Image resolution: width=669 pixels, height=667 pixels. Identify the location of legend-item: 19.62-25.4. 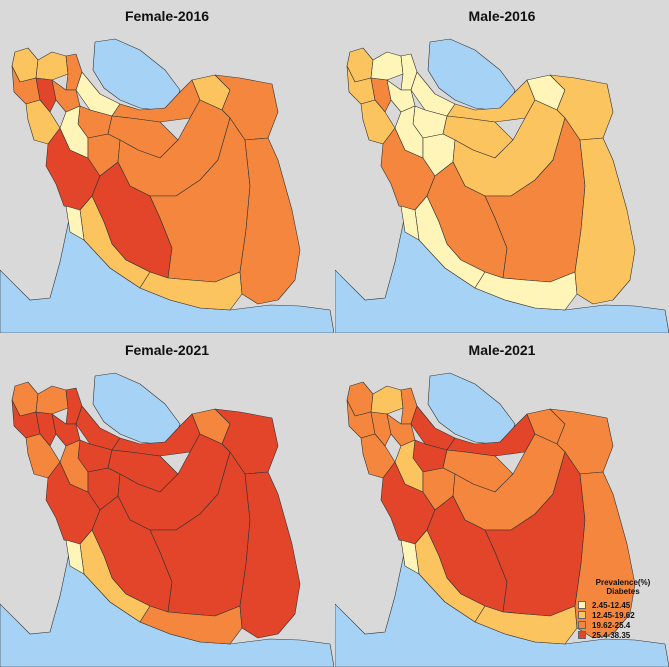
(623, 625).